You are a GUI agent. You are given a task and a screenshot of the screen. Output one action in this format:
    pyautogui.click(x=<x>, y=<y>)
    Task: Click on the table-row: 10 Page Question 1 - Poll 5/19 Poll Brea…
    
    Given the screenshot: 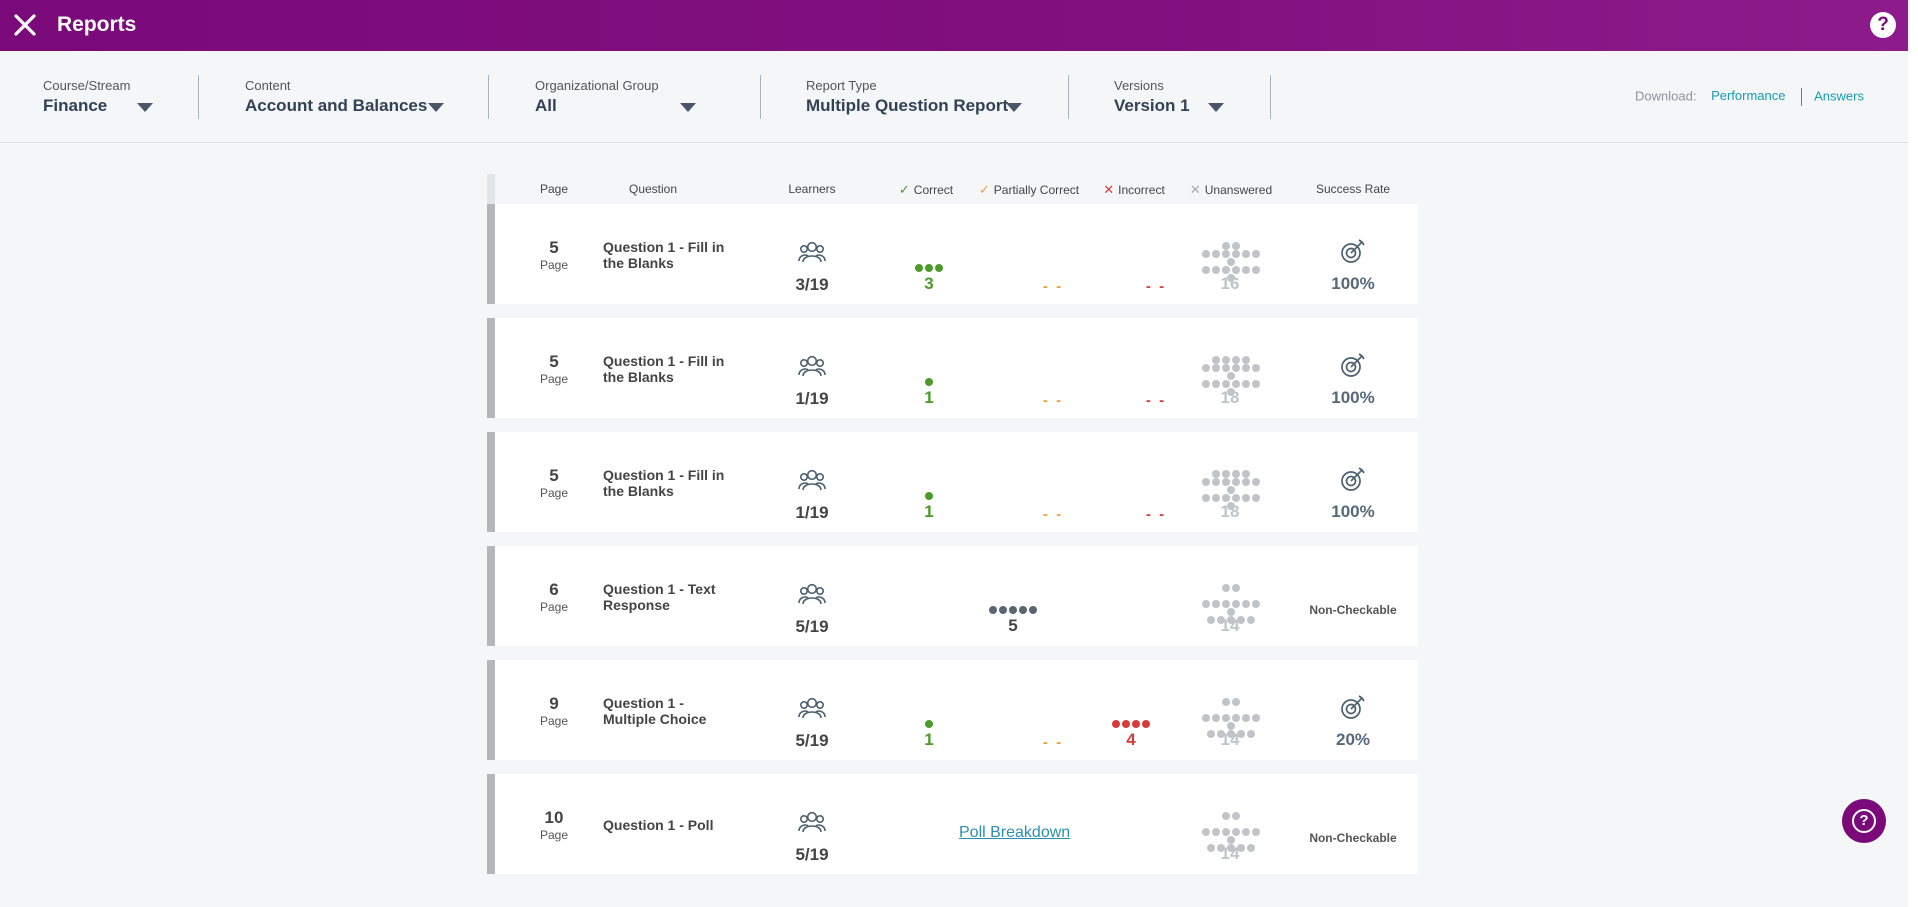 What is the action you would take?
    pyautogui.click(x=952, y=824)
    